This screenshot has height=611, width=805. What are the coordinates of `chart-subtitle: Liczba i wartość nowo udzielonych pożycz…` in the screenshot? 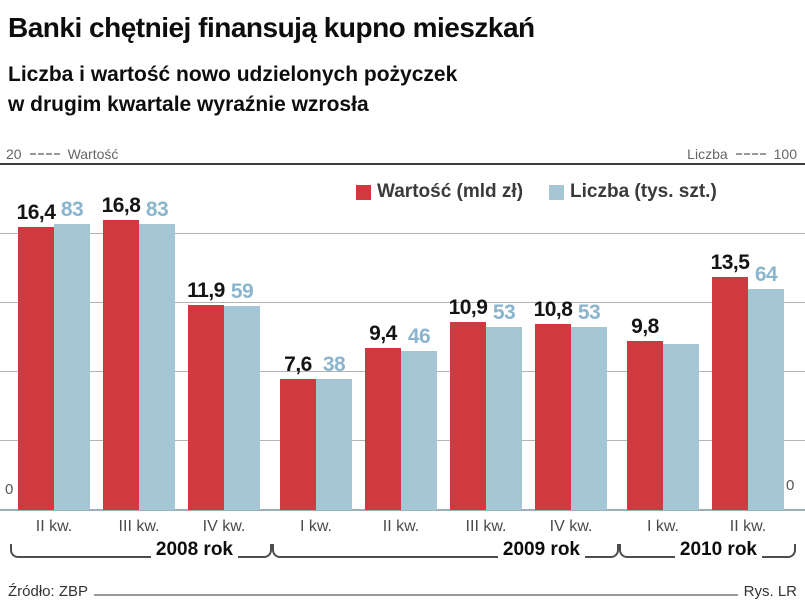 It's located at (232, 90).